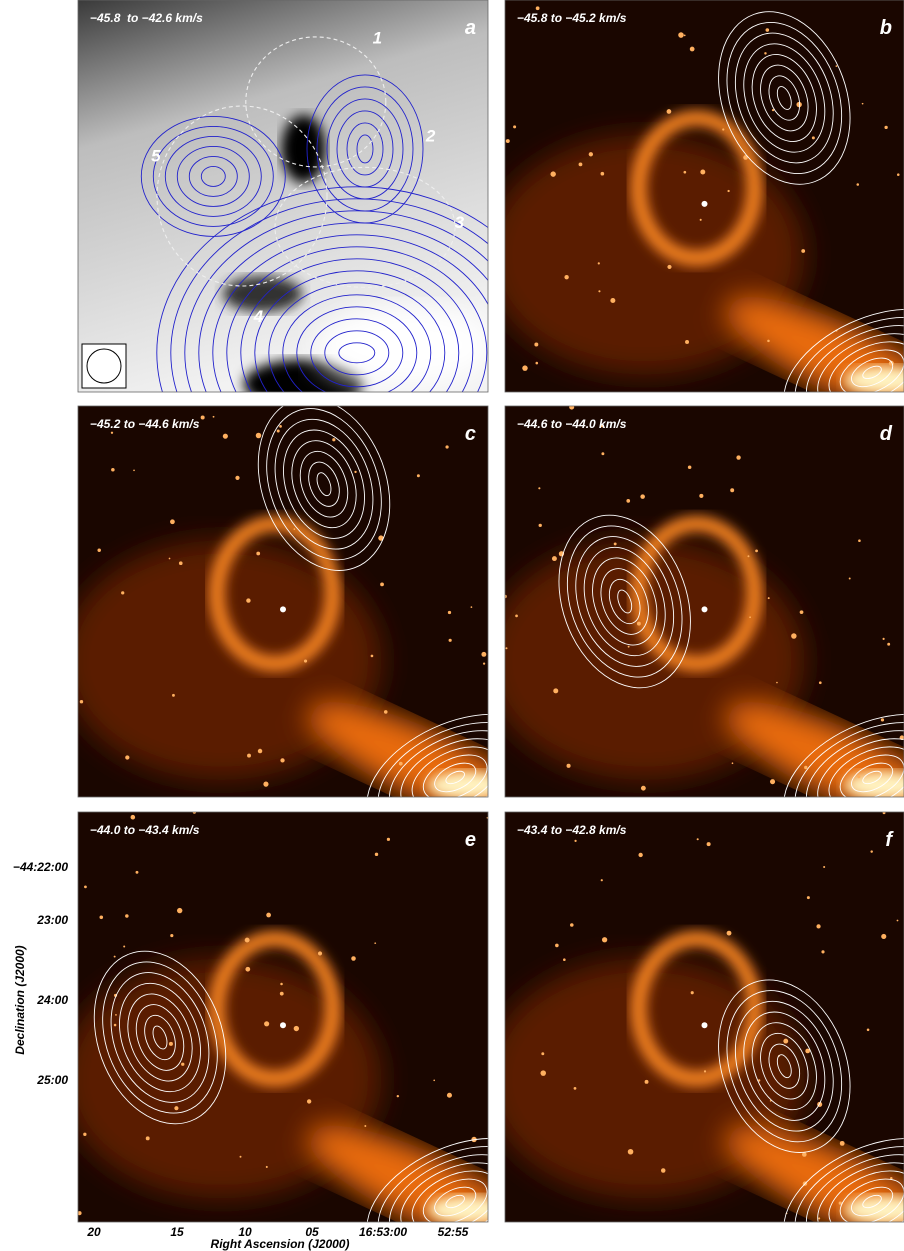  Describe the element at coordinates (145, 830) in the screenshot. I see `velocity-label: −44.0 to −43.4 km/s` at that location.